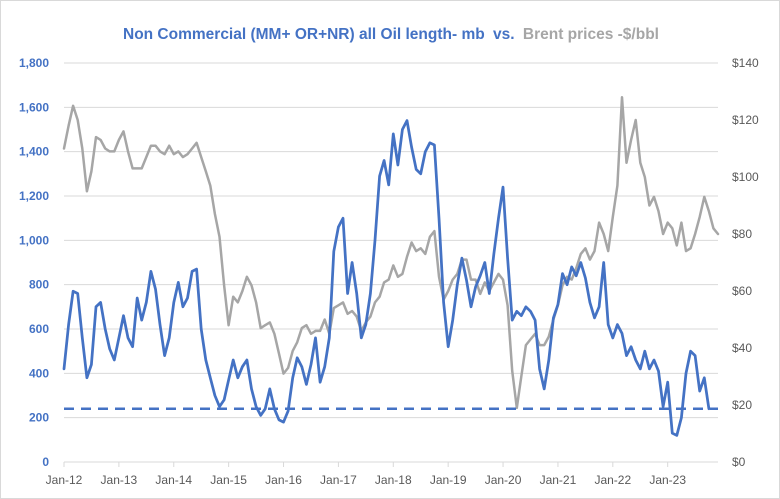 This screenshot has width=780, height=499. Describe the element at coordinates (504, 34) in the screenshot. I see `chart-title-joiner: vs.` at that location.